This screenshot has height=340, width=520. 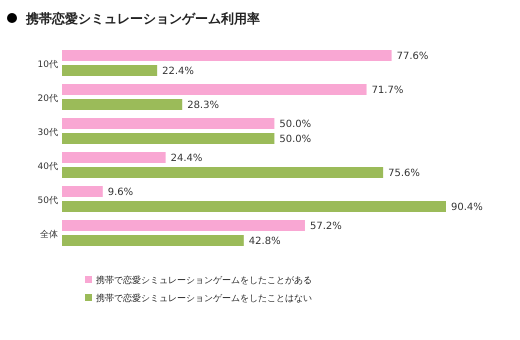 I want to click on data-label: 22.4%, so click(x=178, y=71).